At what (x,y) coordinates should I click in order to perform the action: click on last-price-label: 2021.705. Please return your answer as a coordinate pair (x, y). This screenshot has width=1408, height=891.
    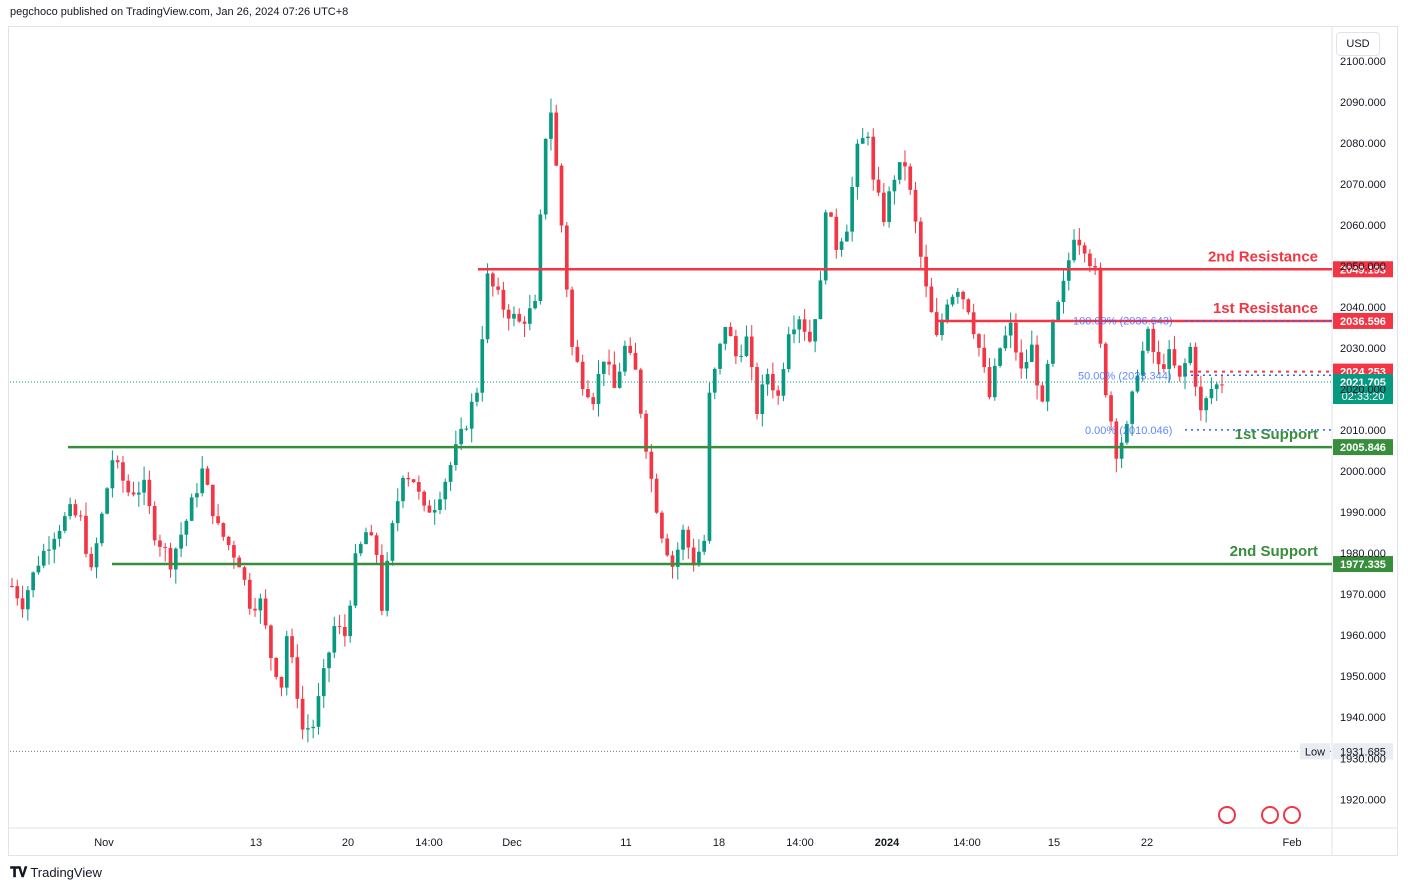
    Looking at the image, I should click on (1363, 383).